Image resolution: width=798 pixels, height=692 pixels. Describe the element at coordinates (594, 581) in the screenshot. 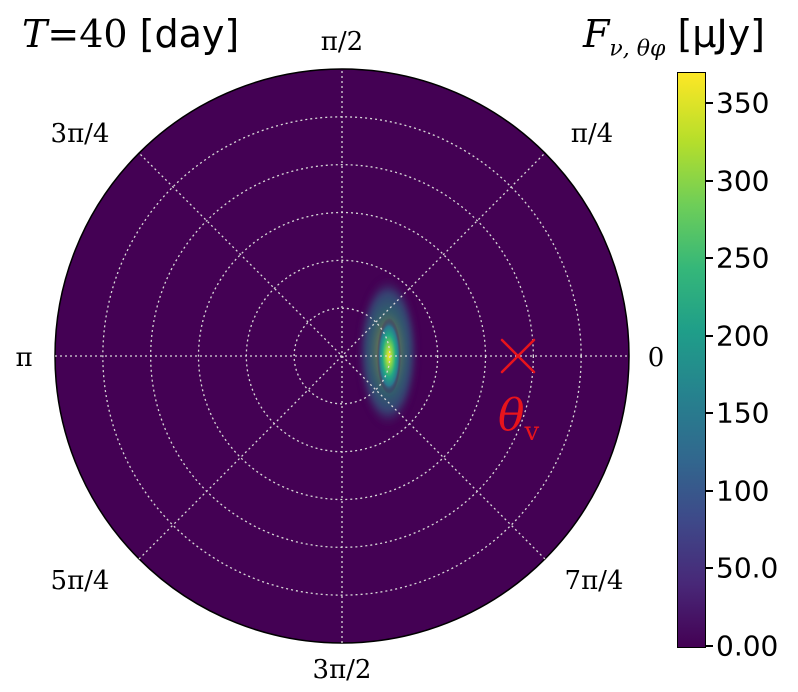

I see `angle-label-7pi-4: 7π/4` at that location.